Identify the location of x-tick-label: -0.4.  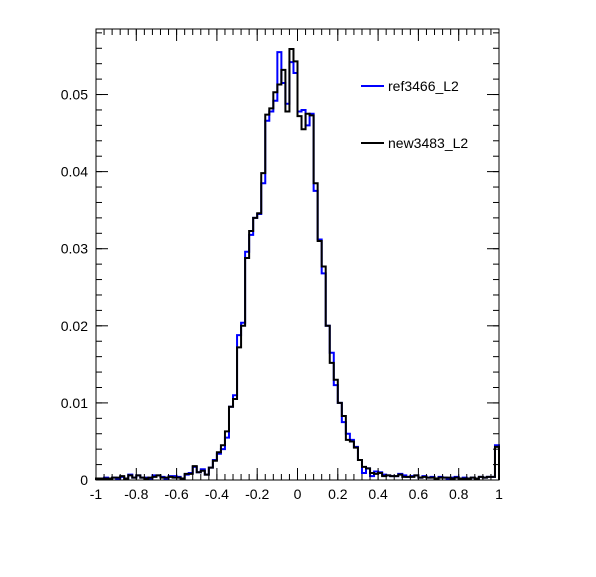
(217, 494).